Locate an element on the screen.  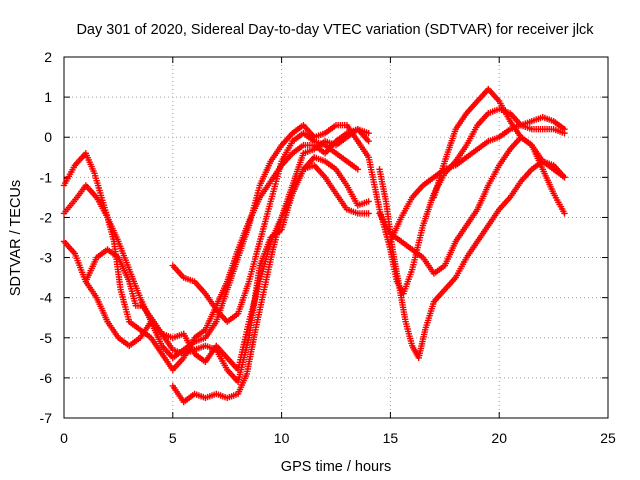
y-tick-label: 2 is located at coordinates (48, 57).